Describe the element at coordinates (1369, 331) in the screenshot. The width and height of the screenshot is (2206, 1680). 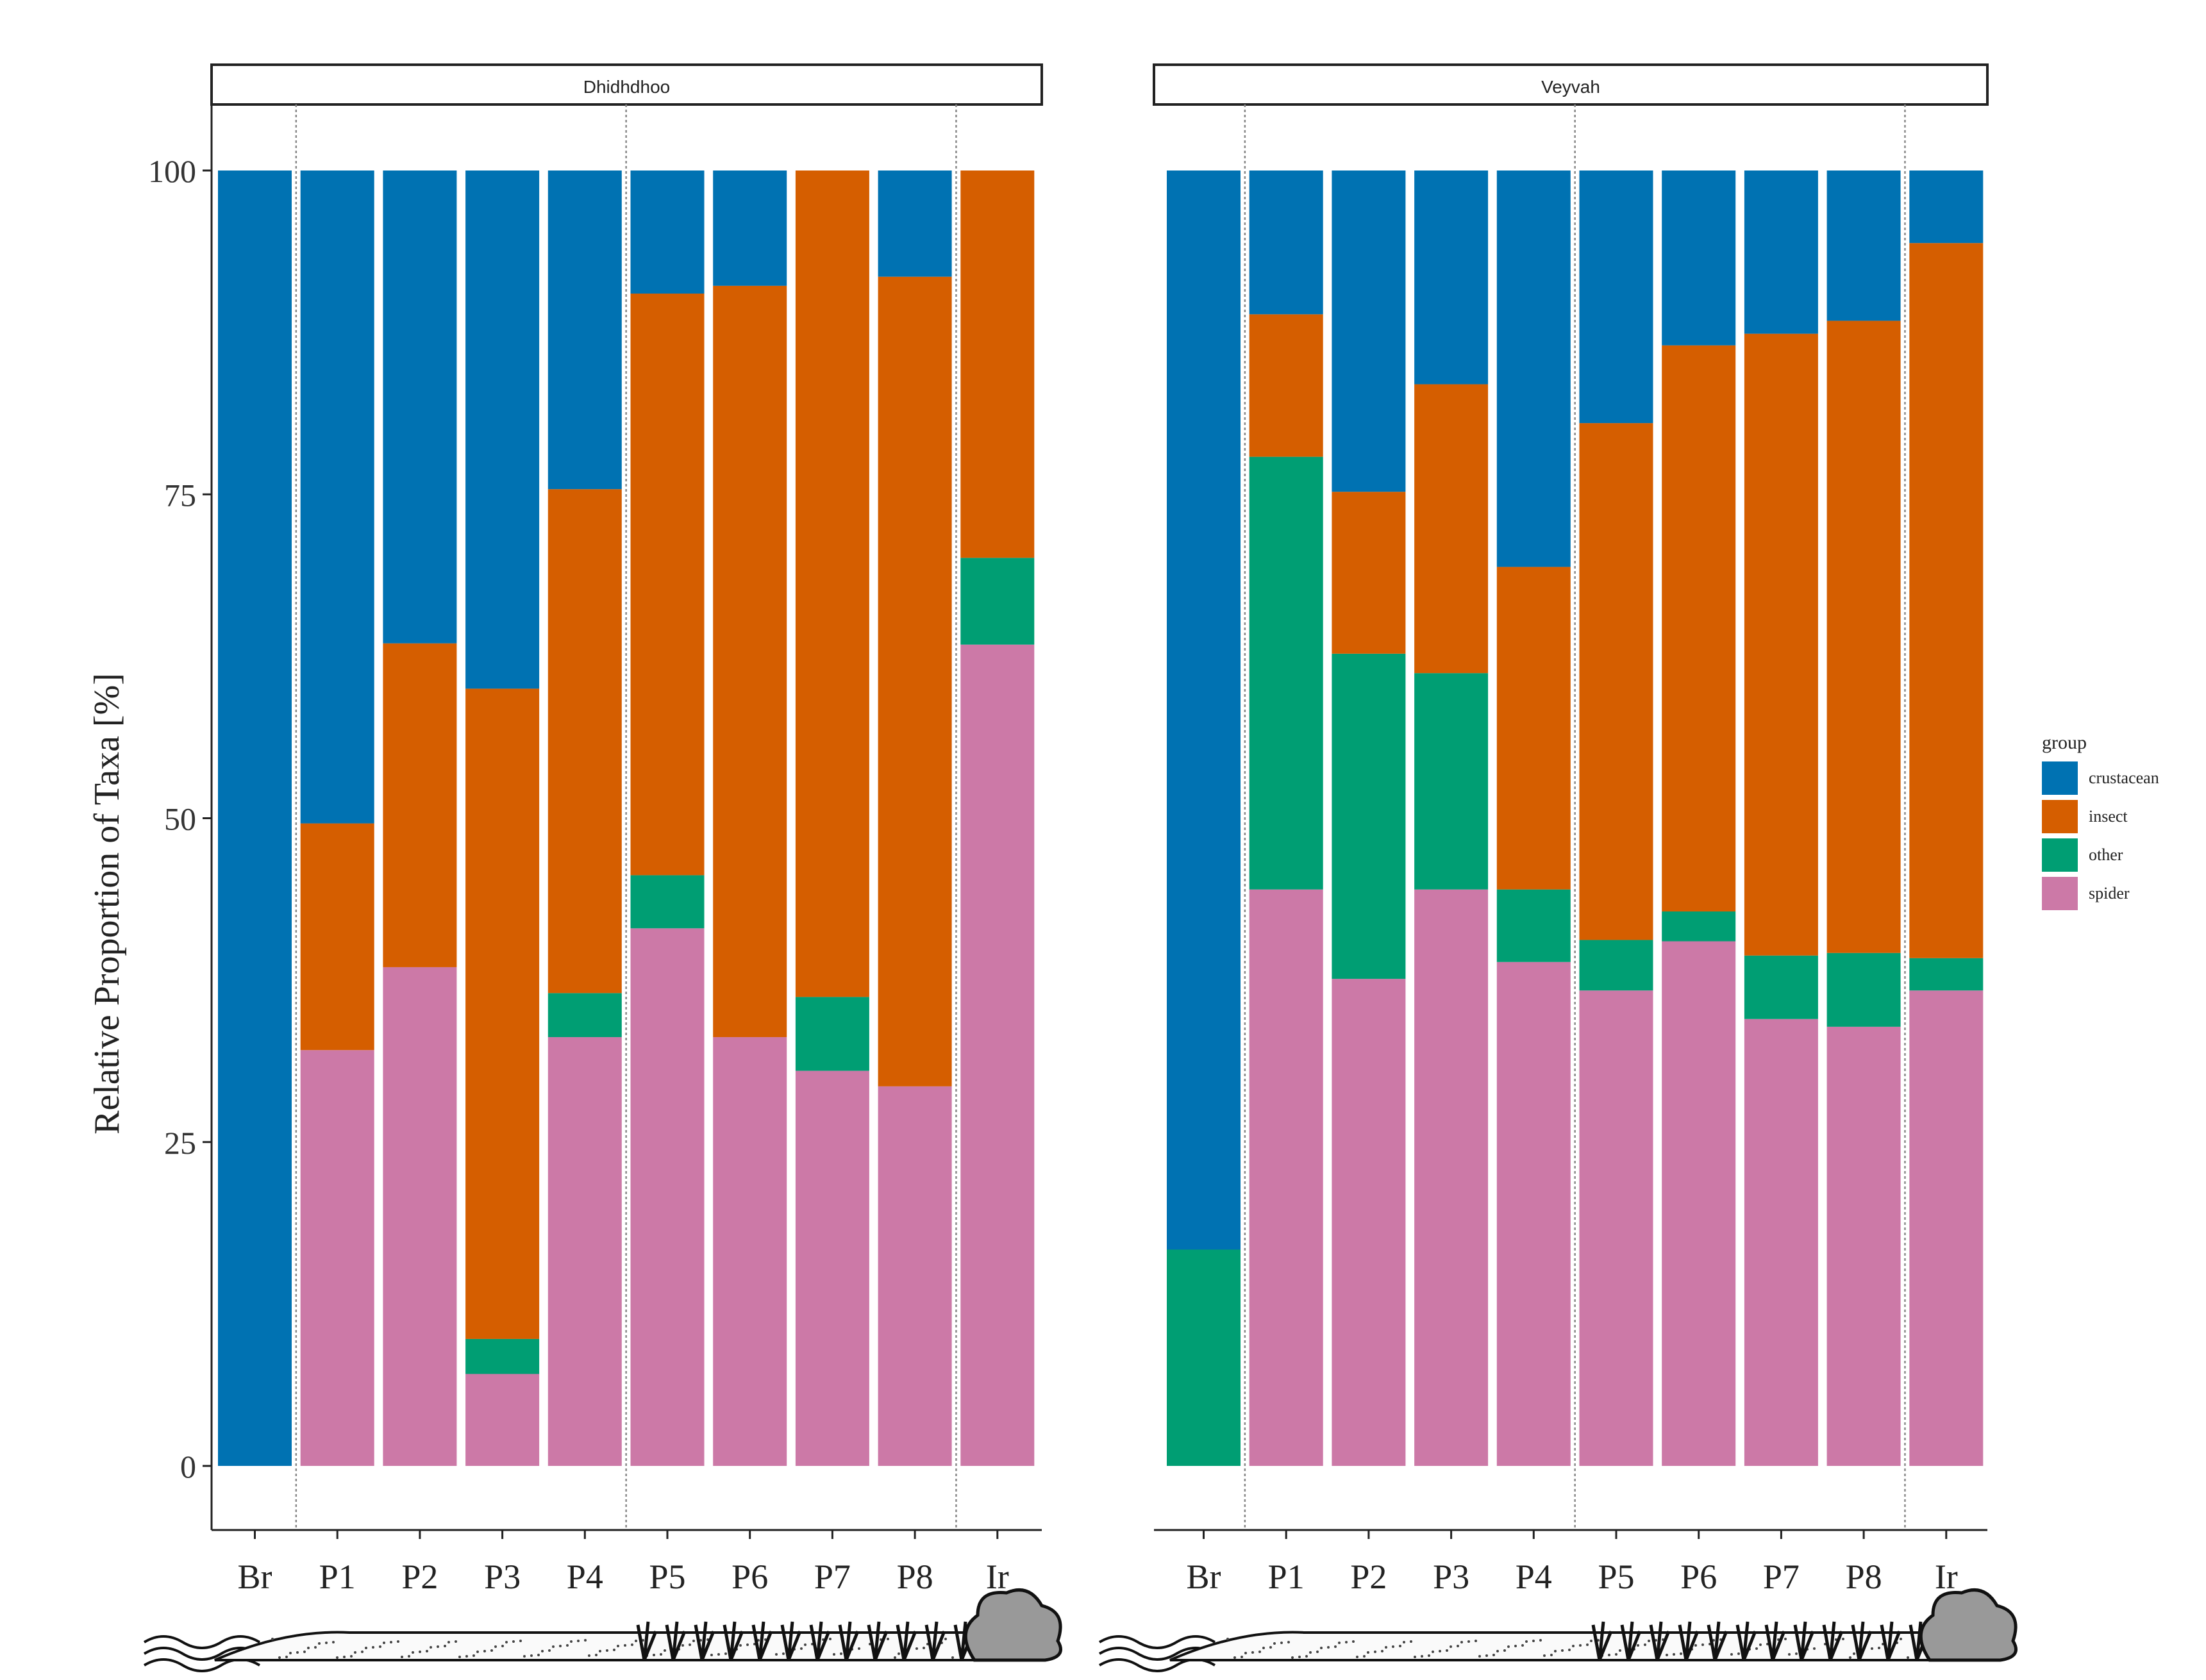
I see `bar-crustacean-p2` at that location.